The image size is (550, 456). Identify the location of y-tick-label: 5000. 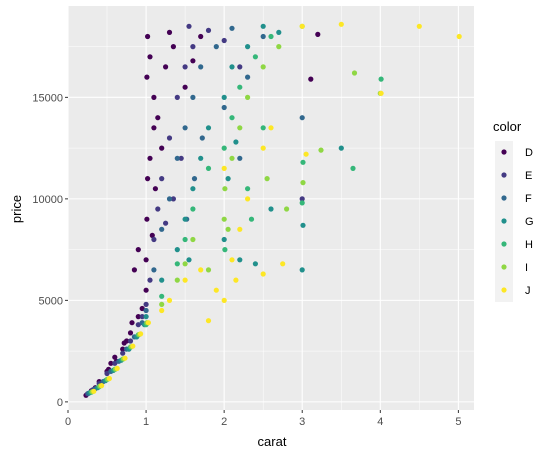
(51, 301).